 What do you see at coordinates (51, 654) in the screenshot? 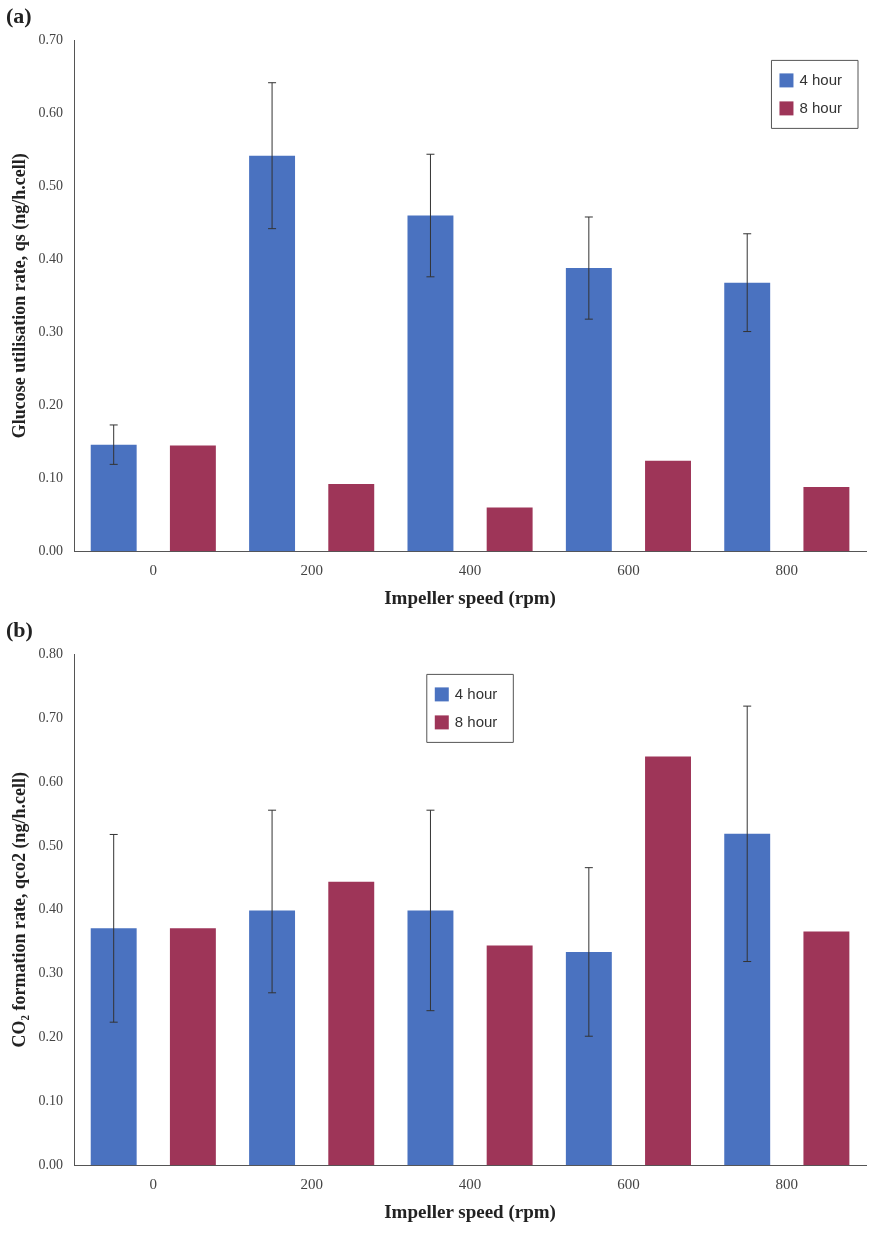
I see `y-tick-label: 0.80` at bounding box center [51, 654].